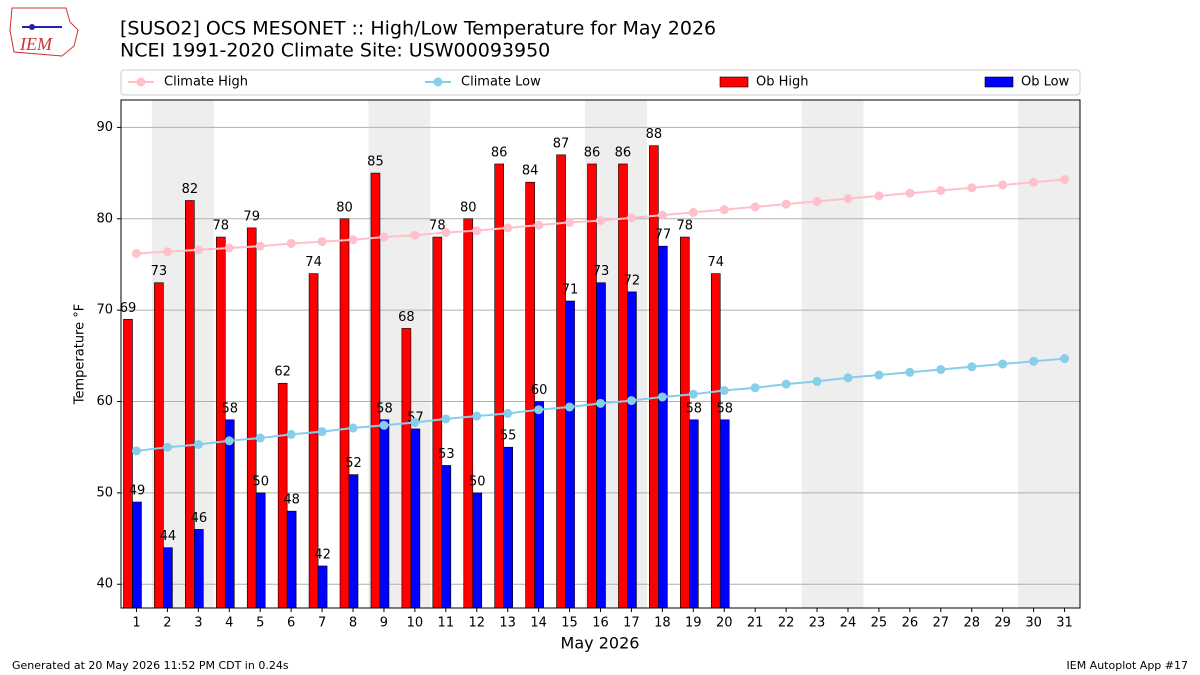 The width and height of the screenshot is (1200, 675). Describe the element at coordinates (832, 354) in the screenshot. I see `weekend-shade` at that location.